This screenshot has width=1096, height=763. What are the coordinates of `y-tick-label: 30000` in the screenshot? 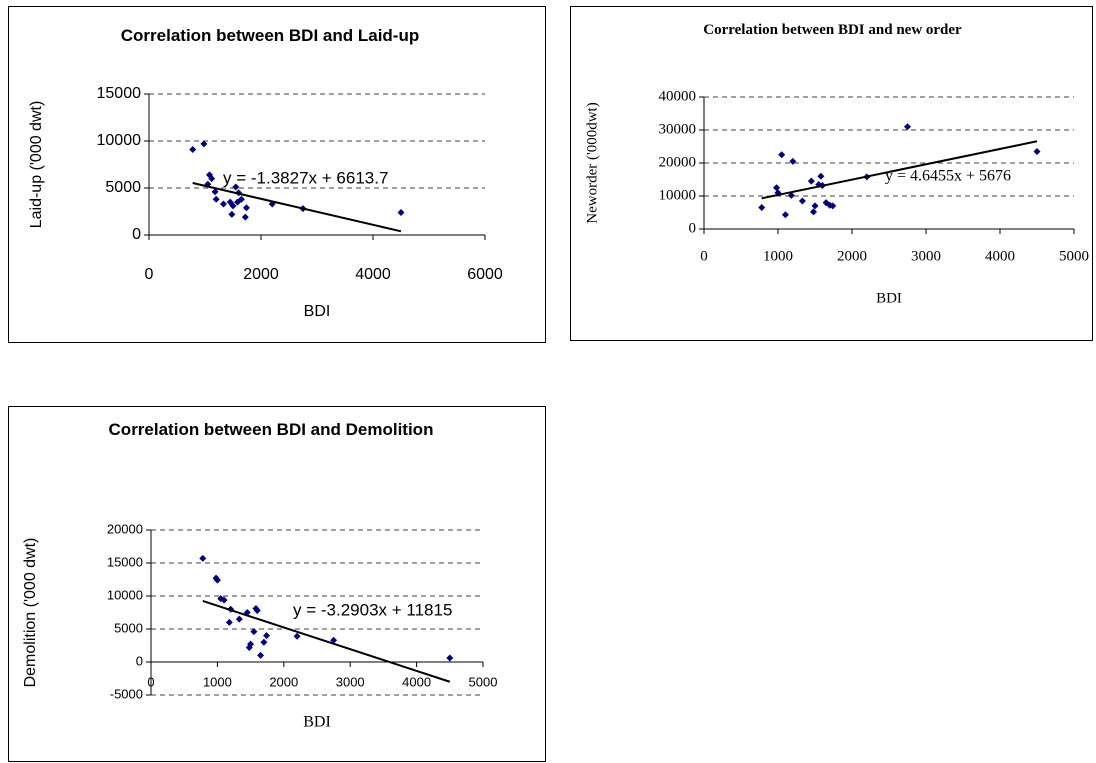 It's located at (678, 129).